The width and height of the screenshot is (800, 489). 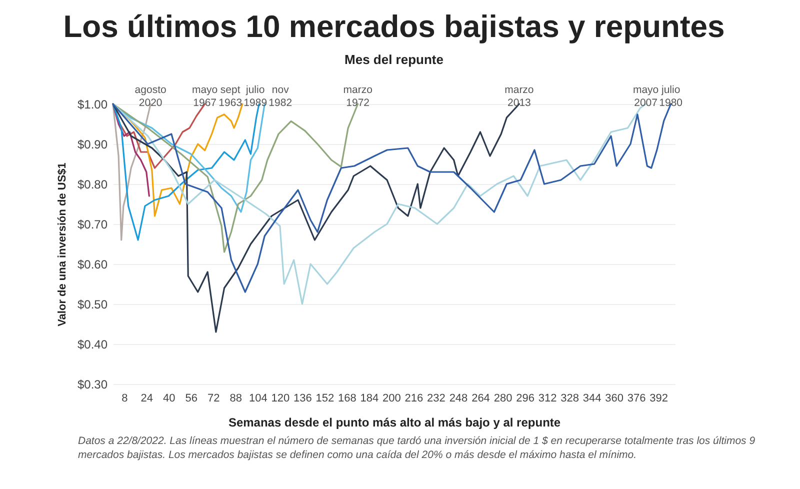 What do you see at coordinates (547, 398) in the screenshot?
I see `x-tick-label: 312` at bounding box center [547, 398].